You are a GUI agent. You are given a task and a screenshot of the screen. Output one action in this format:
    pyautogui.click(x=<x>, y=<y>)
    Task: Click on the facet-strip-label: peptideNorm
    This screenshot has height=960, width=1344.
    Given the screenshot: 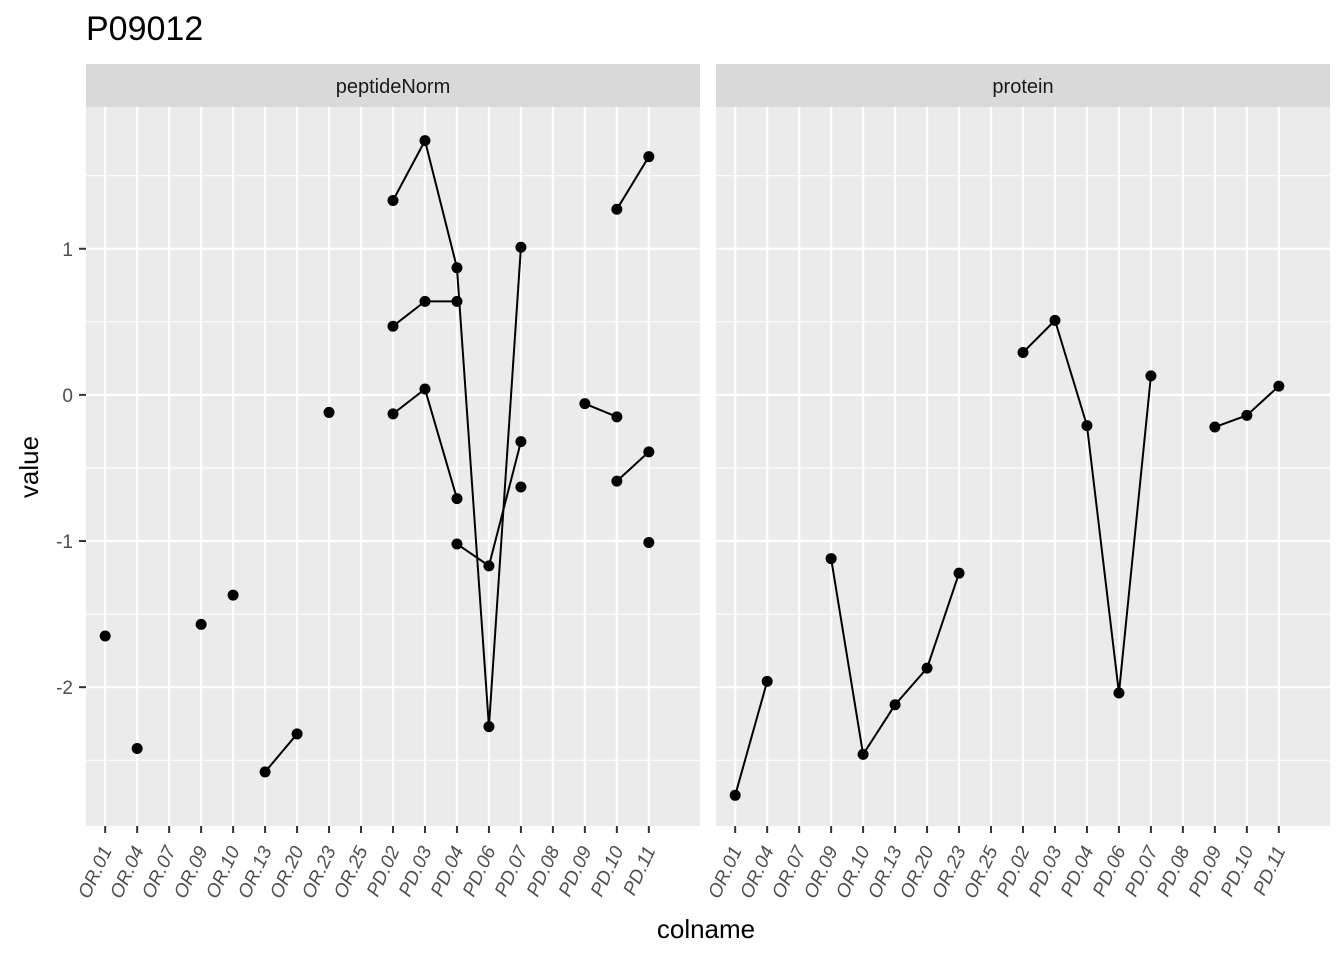 What is the action you would take?
    pyautogui.click(x=393, y=87)
    